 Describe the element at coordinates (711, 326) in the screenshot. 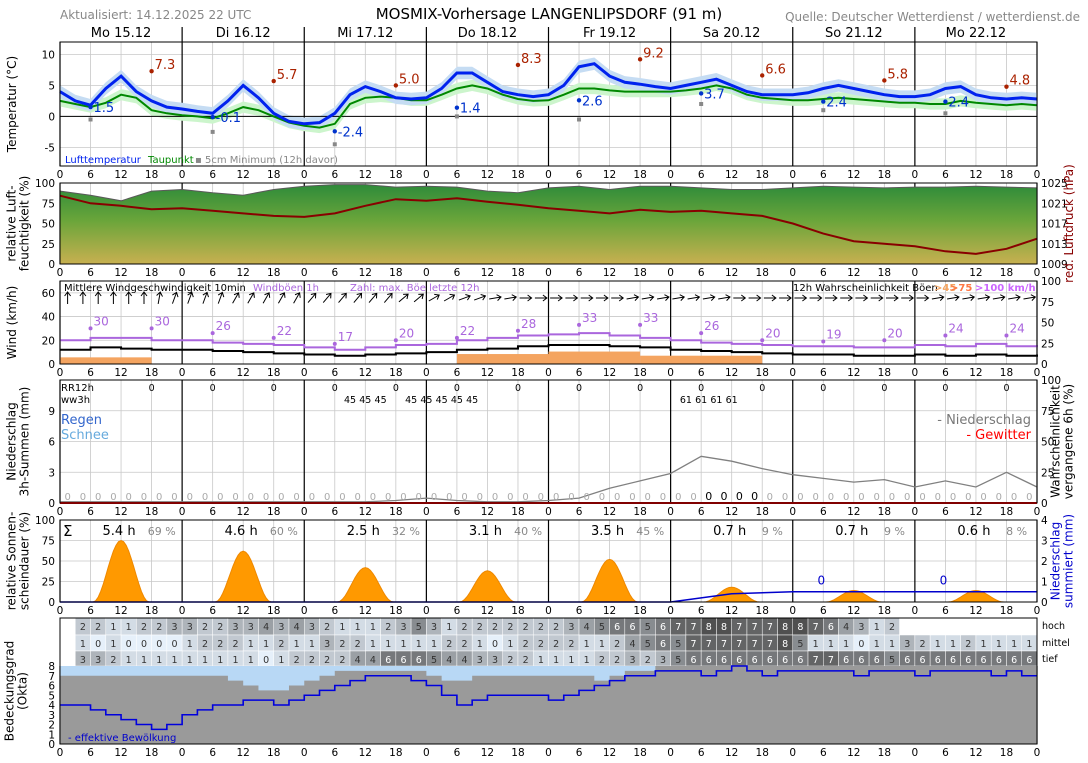

I see `max-gust-label: 26` at that location.